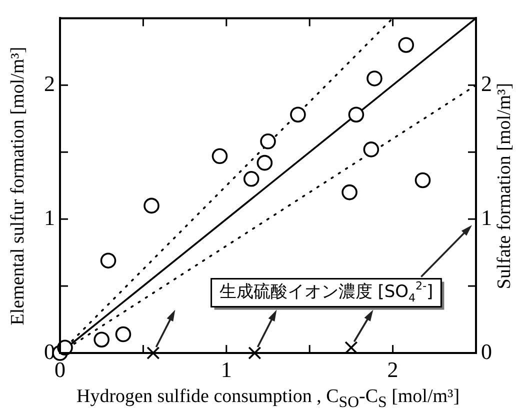 This screenshot has height=418, width=521. I want to click on x-tick-label: 1, so click(226, 369).